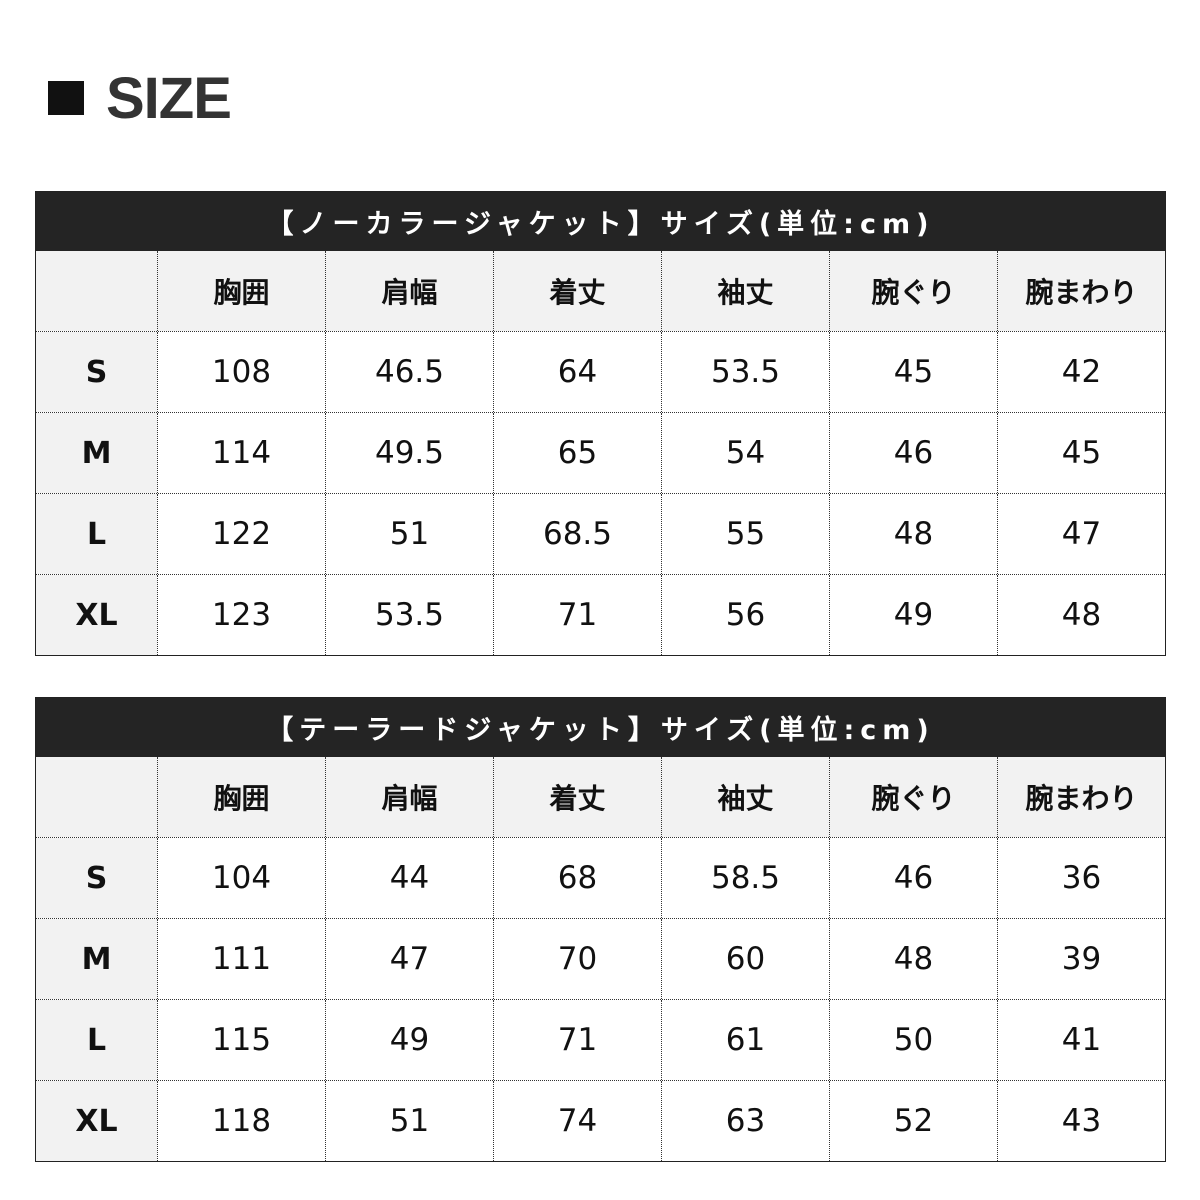 The height and width of the screenshot is (1200, 1200). Describe the element at coordinates (241, 534) in the screenshot. I see `table-cell: 122` at that location.